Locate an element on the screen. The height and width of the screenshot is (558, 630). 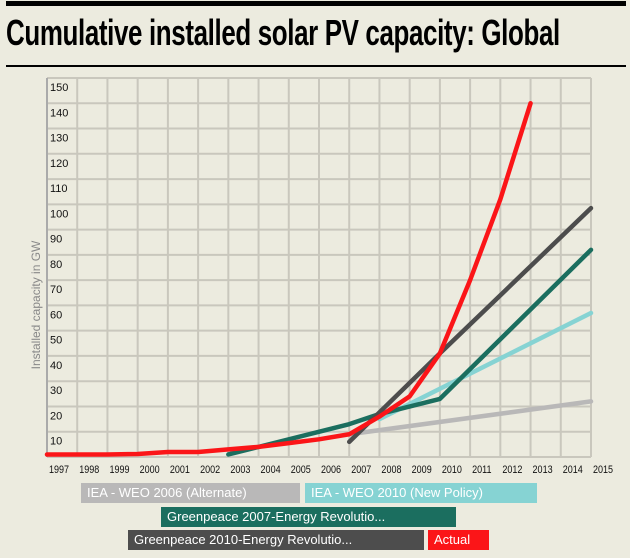
y-tick-label: 90 is located at coordinates (56, 240).